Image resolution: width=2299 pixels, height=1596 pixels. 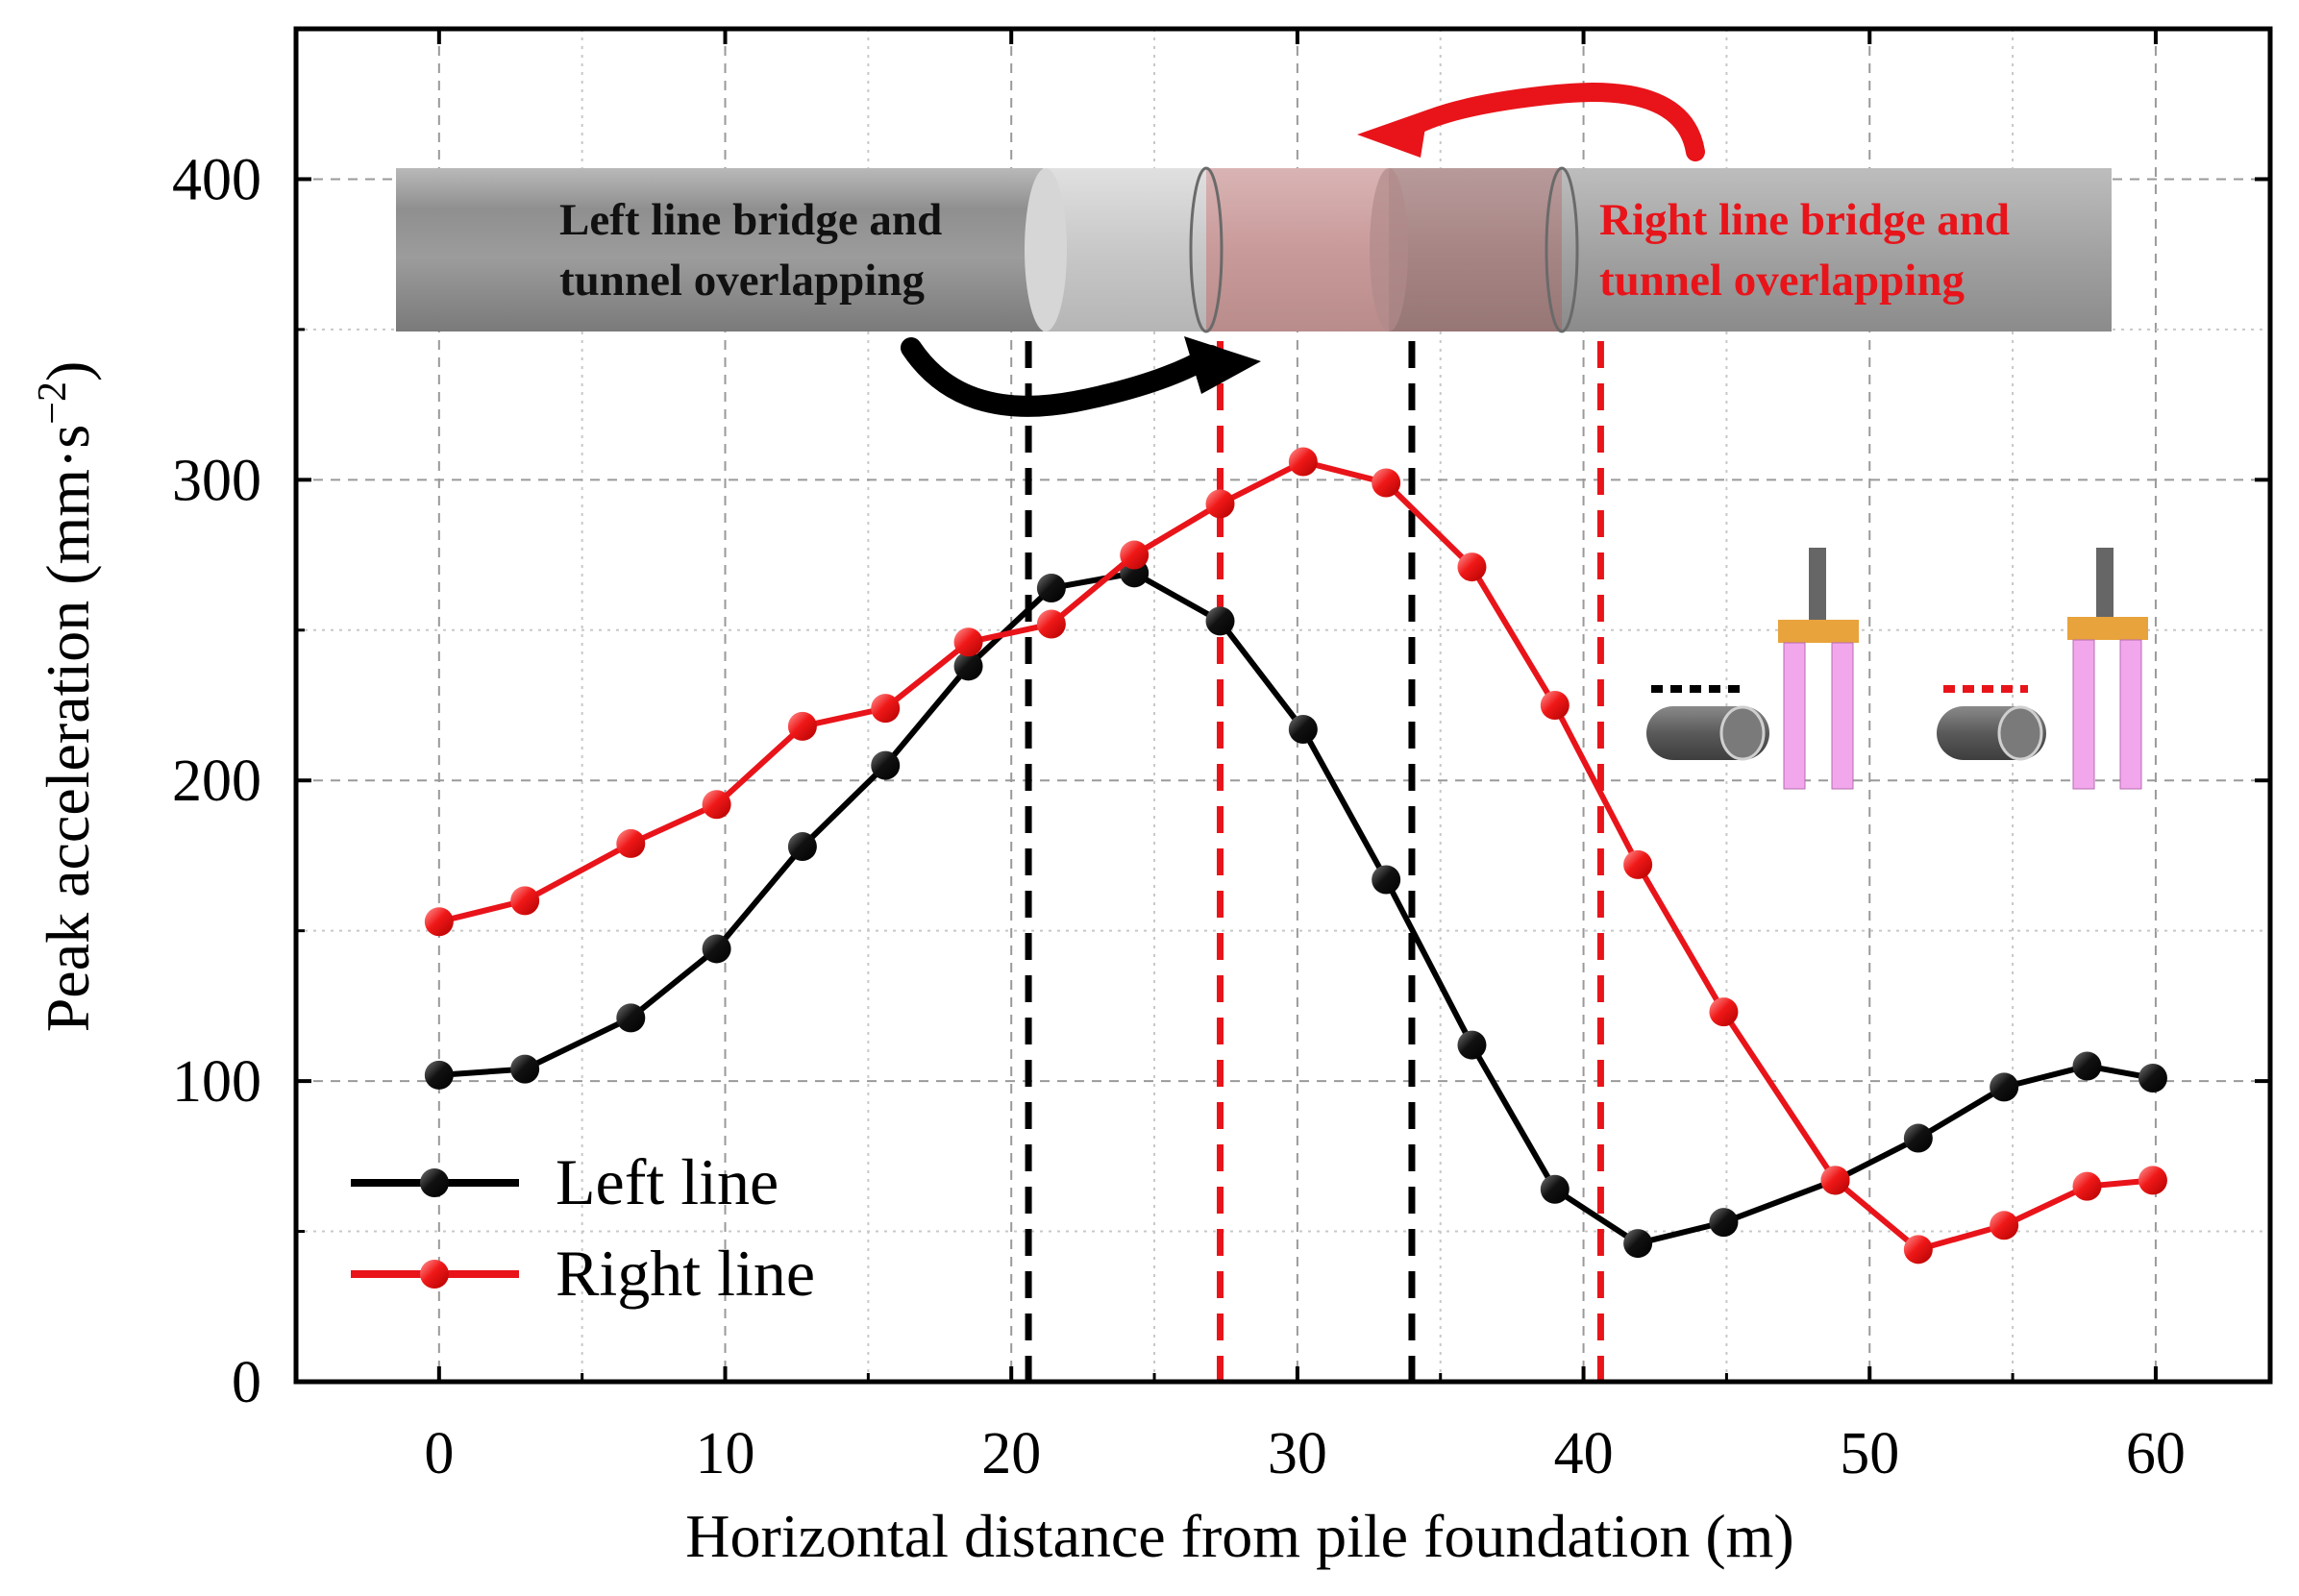 What do you see at coordinates (2107, 628) in the screenshot?
I see `right-case-pile-cap-icon` at bounding box center [2107, 628].